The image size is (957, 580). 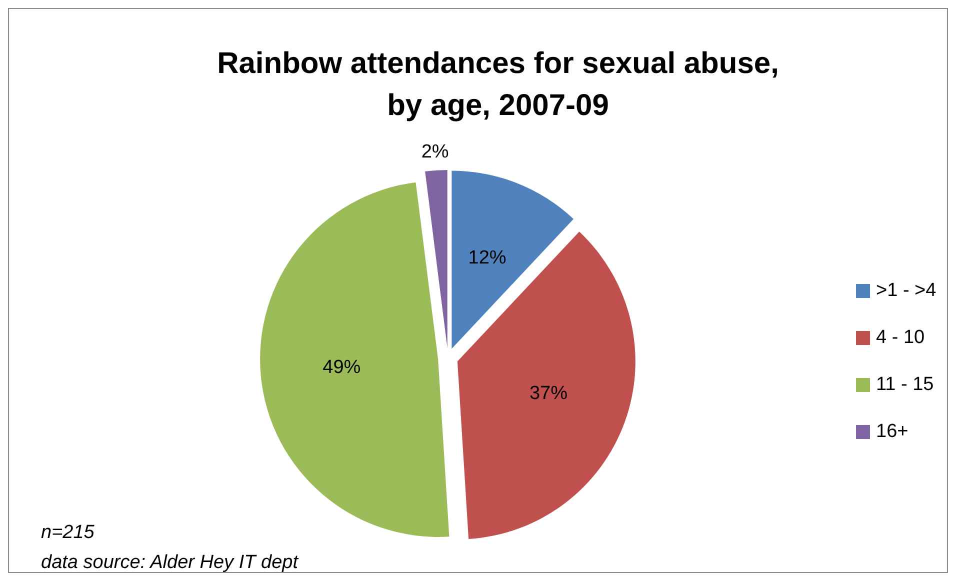 I want to click on chart-title: Rainbow attendances for sexual abuse, by age, 2007-09, so click(x=498, y=84).